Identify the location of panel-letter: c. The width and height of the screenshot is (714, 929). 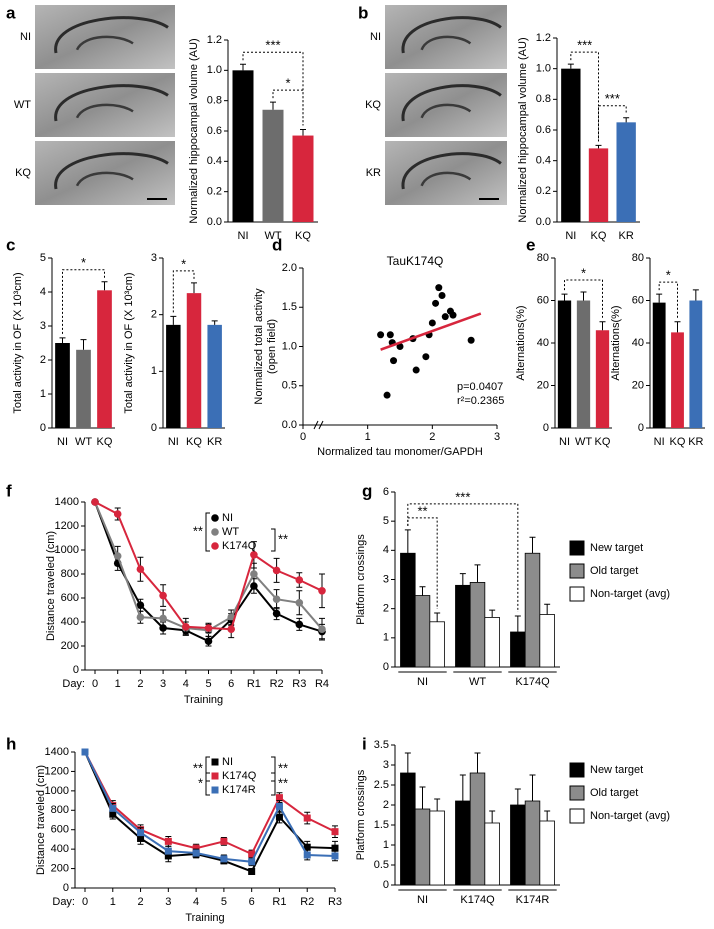
(10, 244).